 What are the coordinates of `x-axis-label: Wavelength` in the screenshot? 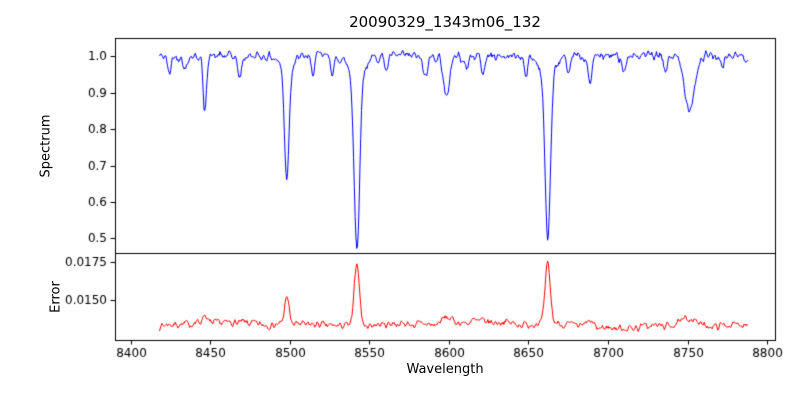 It's located at (445, 369).